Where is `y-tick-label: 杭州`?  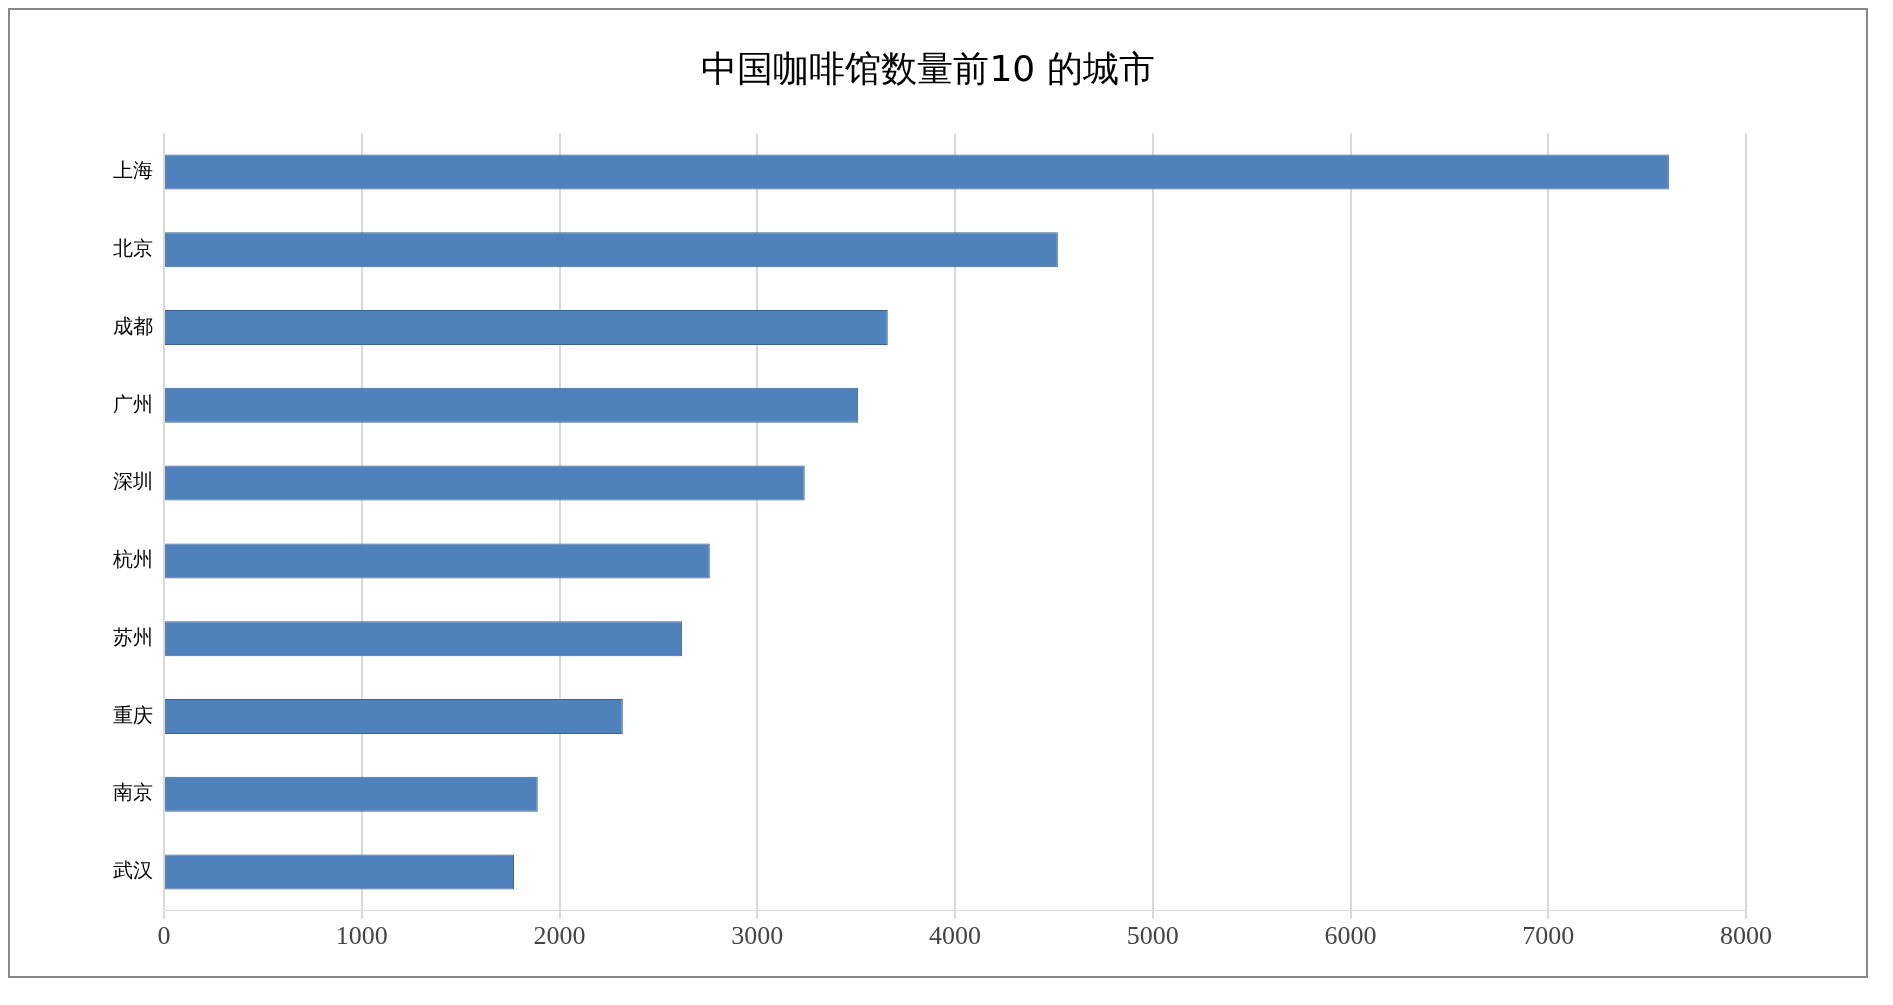 y-tick-label: 杭州 is located at coordinates (132, 559).